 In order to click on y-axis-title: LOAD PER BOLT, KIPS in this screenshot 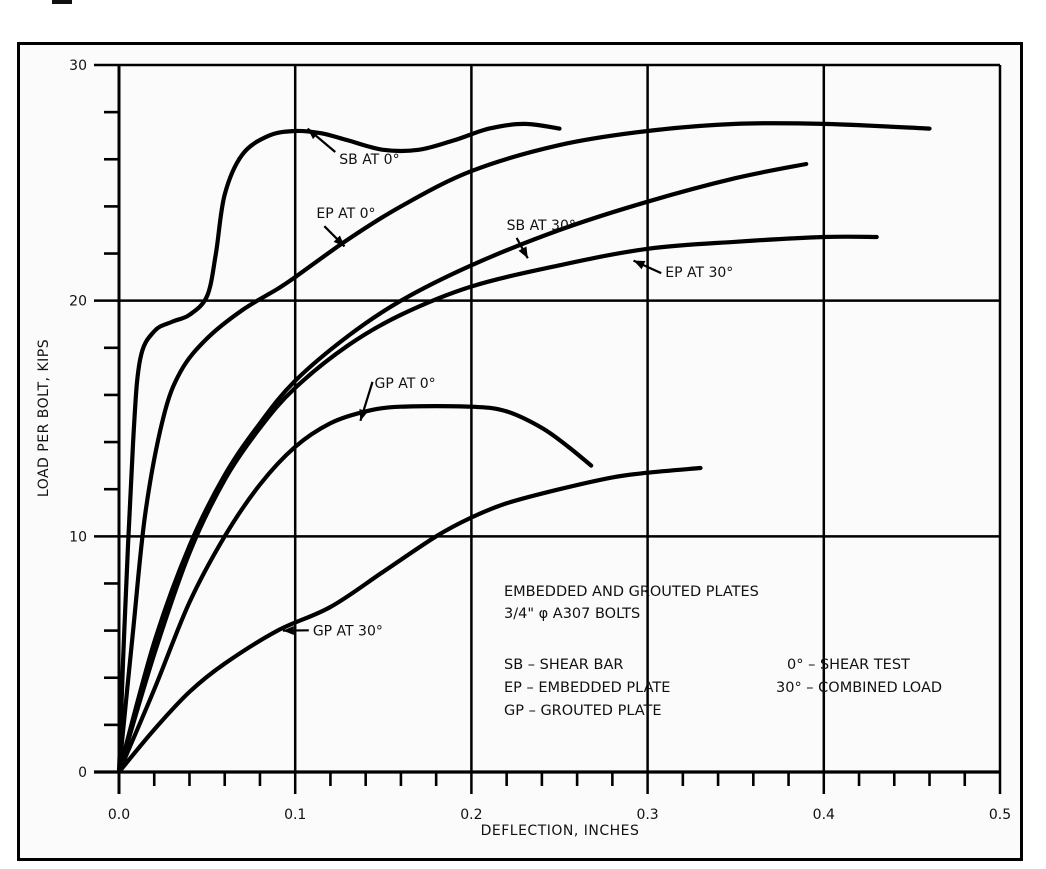, I will do `click(44, 418)`.